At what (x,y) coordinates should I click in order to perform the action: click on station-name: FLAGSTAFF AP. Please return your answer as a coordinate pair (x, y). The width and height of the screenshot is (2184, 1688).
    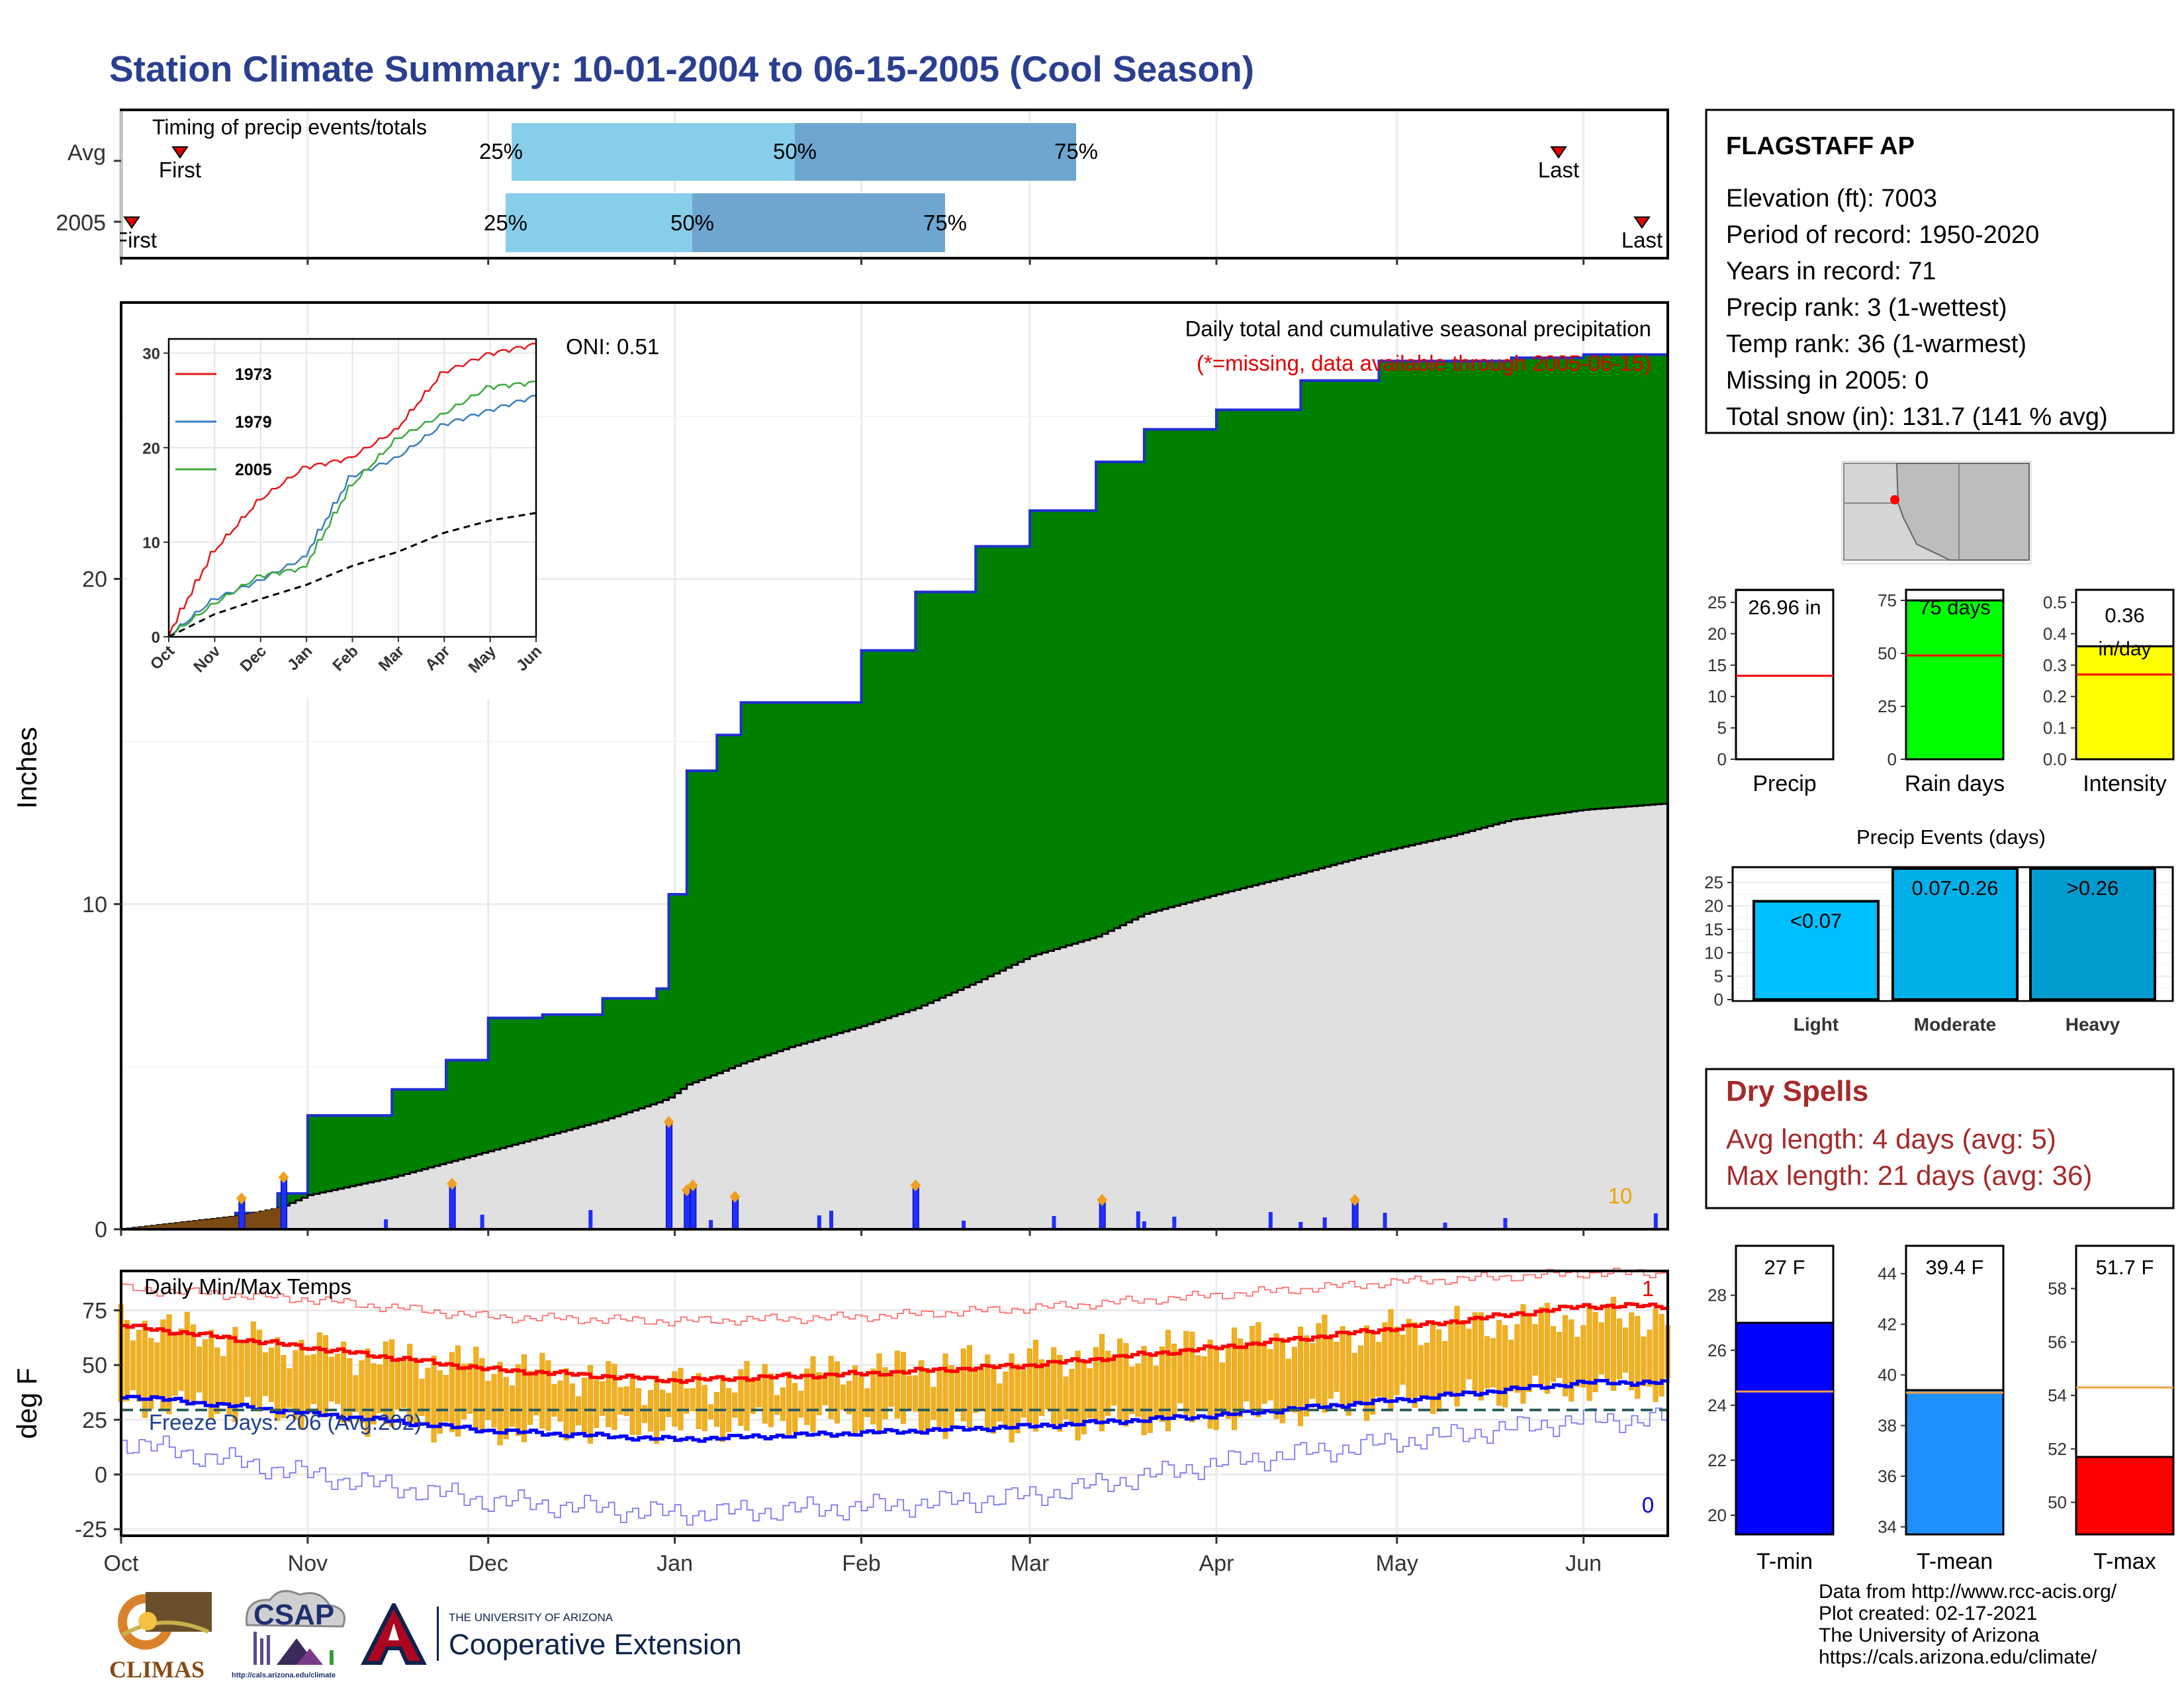
    Looking at the image, I should click on (1820, 146).